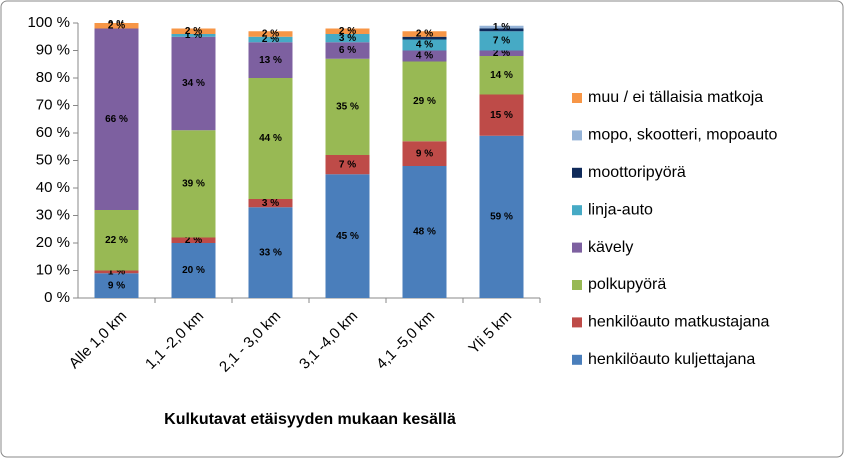 This screenshot has height=458, width=844. I want to click on y-tick-label: 10 %, so click(53, 269).